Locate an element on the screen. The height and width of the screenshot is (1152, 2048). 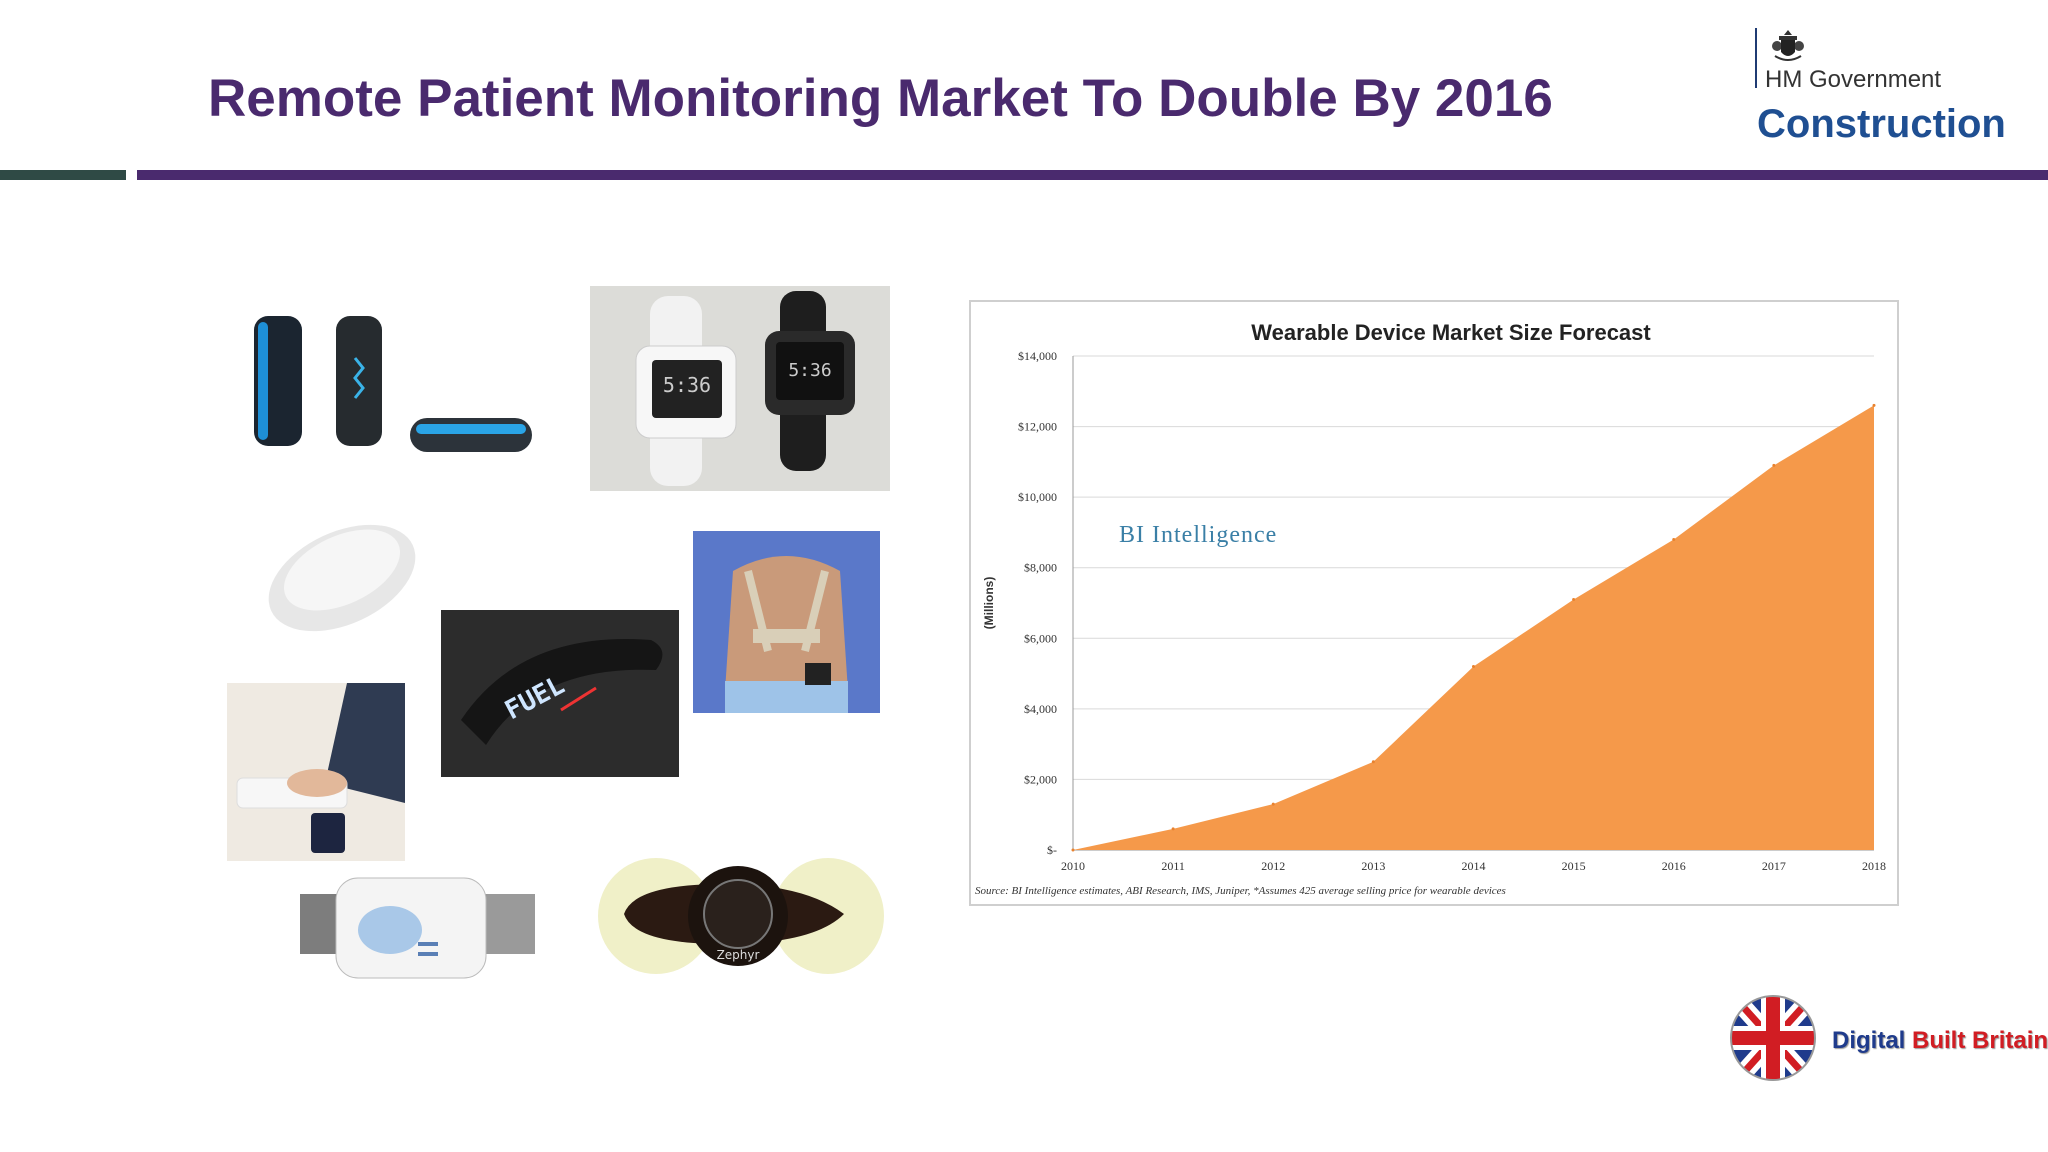
photo-smartwatches: 5:36 5:36 is located at coordinates (740, 388).